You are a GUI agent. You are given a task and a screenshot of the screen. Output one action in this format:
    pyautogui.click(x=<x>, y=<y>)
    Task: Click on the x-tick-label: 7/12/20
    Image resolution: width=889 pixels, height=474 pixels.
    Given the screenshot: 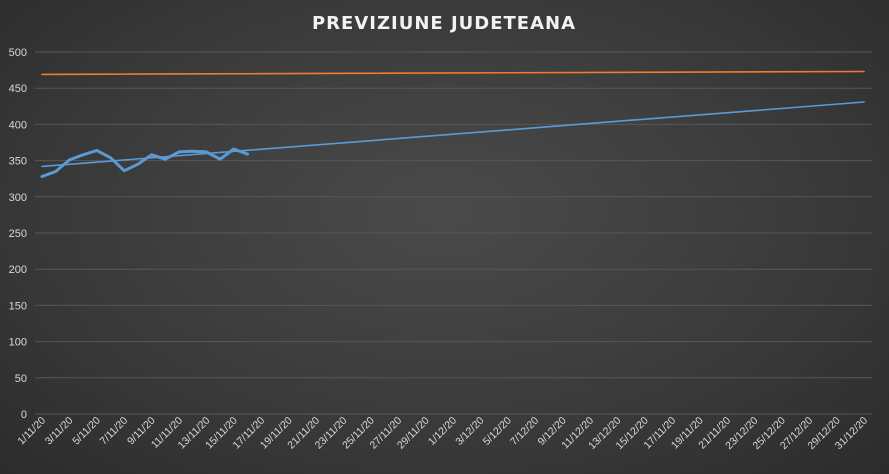 What is the action you would take?
    pyautogui.click(x=524, y=431)
    